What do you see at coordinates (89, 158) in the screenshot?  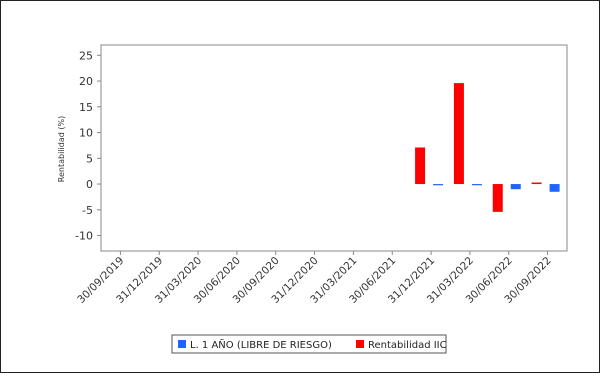 I see `y-tick-label: 5` at bounding box center [89, 158].